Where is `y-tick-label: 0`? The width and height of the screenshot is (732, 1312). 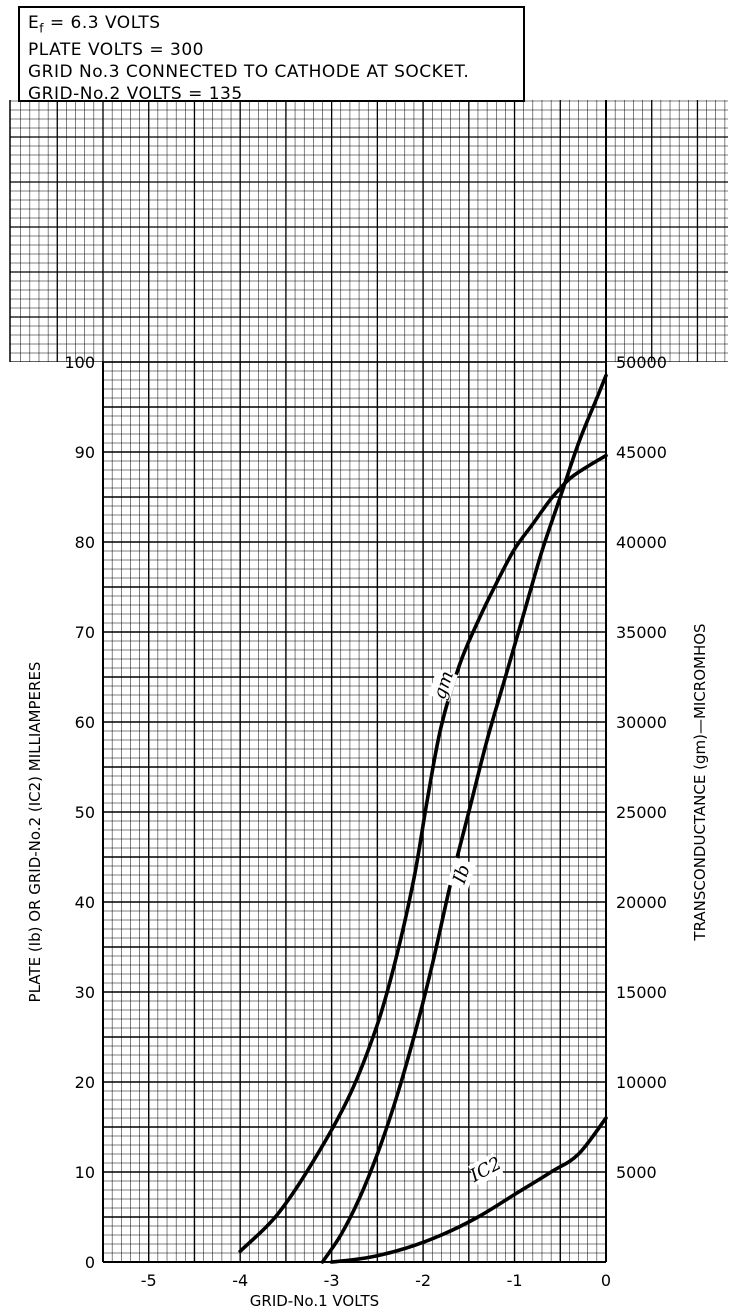 y-tick-label: 0 is located at coordinates (90, 1262).